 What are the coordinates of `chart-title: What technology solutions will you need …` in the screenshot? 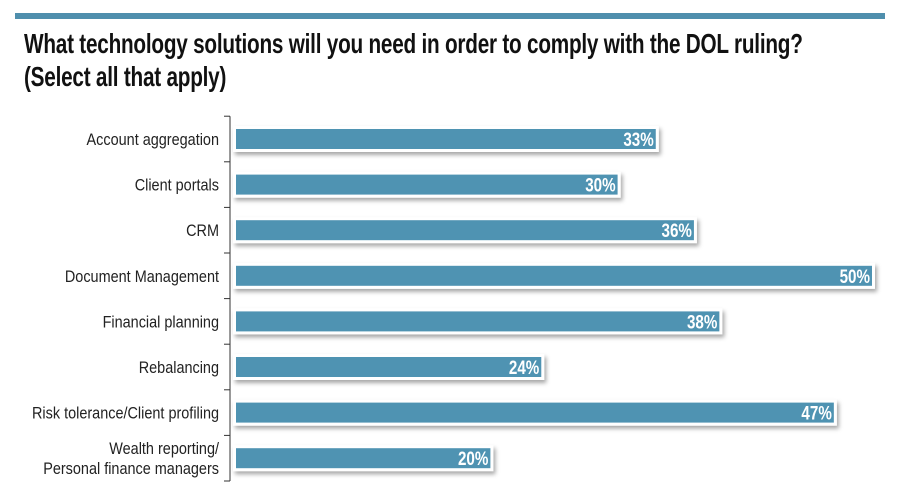 It's located at (413, 43).